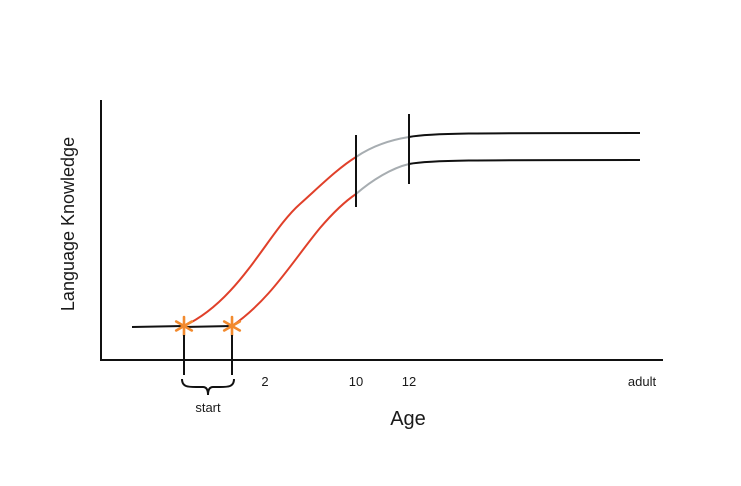 The height and width of the screenshot is (486, 741). What do you see at coordinates (294, 260) in the screenshot?
I see `series-2-rise` at bounding box center [294, 260].